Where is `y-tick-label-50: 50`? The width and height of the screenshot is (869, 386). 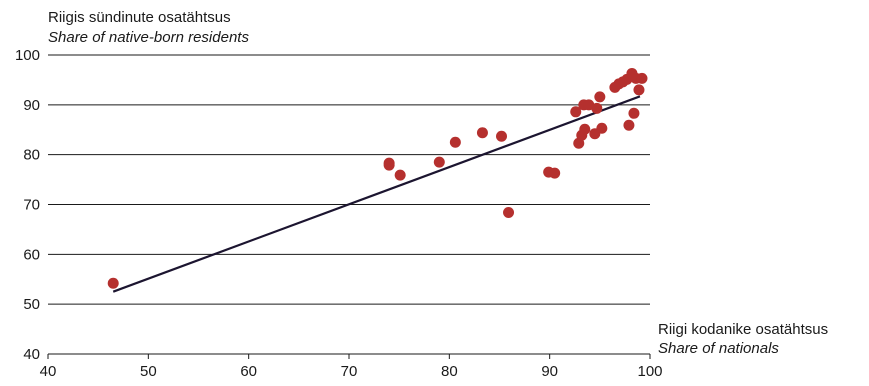 y-tick-label-50: 50 is located at coordinates (31, 304).